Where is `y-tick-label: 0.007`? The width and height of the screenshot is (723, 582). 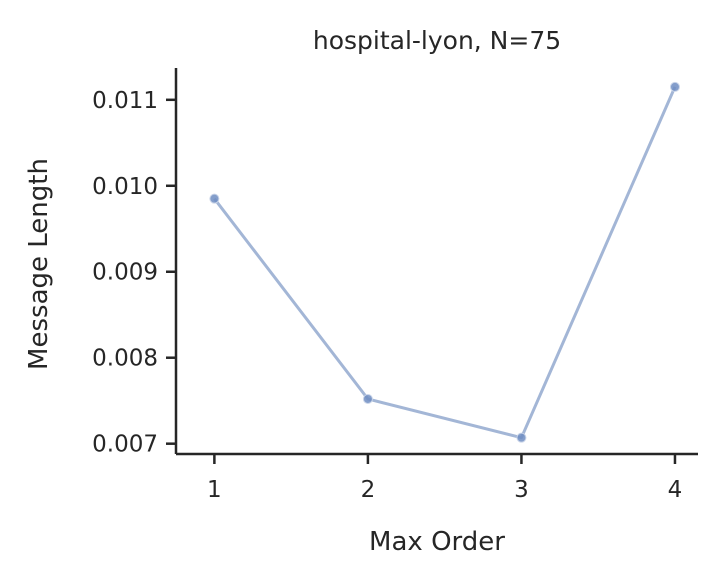
y-tick-label: 0.007 is located at coordinates (125, 445).